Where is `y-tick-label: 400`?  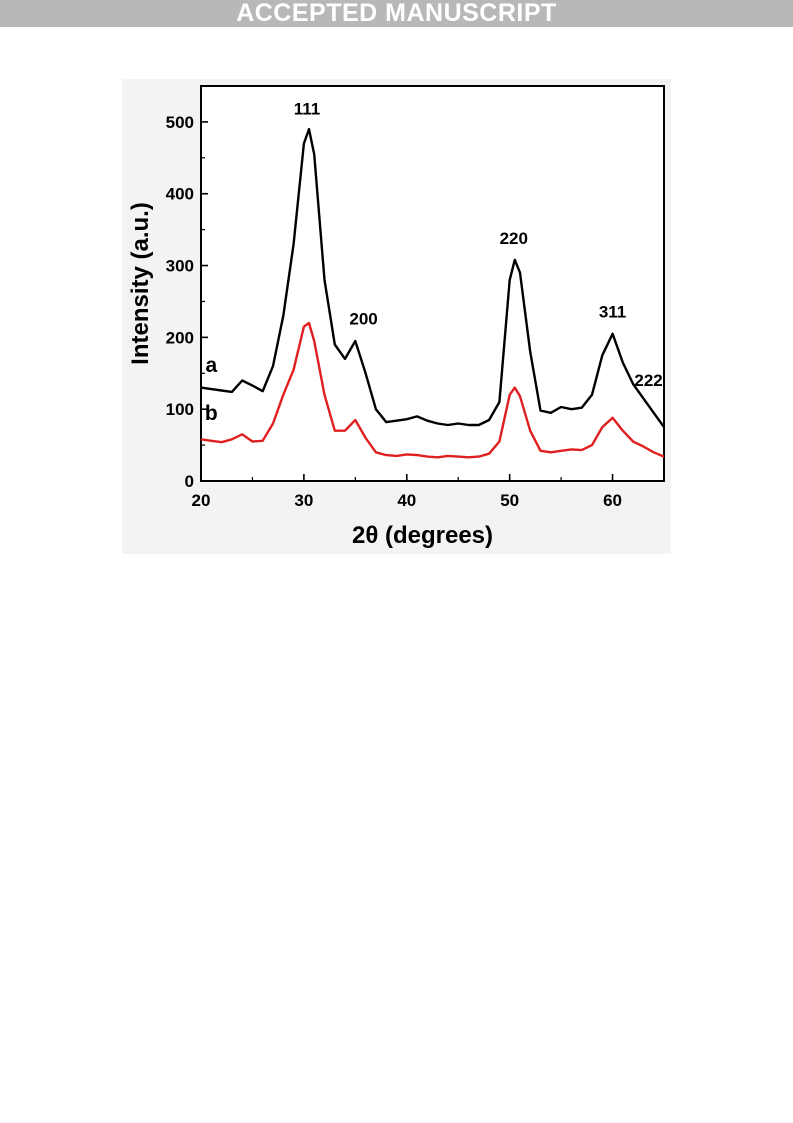 y-tick-label: 400 is located at coordinates (180, 194).